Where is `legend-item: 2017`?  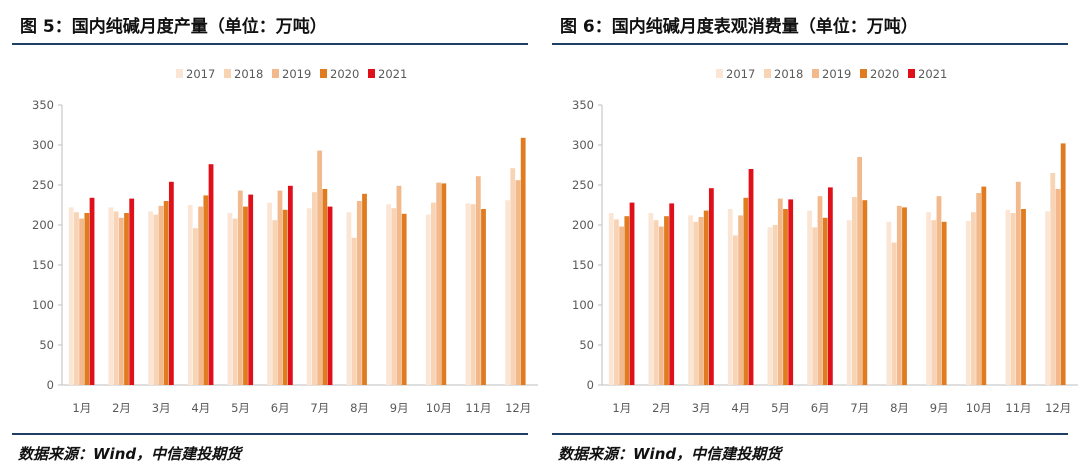
legend-item: 2017 is located at coordinates (195, 74).